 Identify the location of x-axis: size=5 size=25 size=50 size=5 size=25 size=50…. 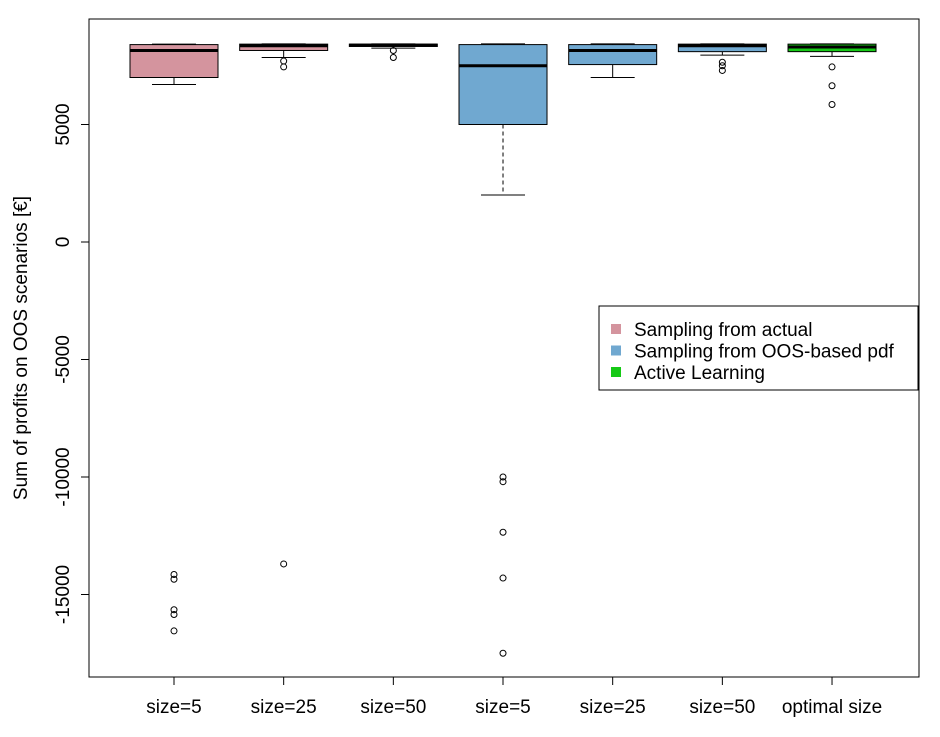
(514, 697).